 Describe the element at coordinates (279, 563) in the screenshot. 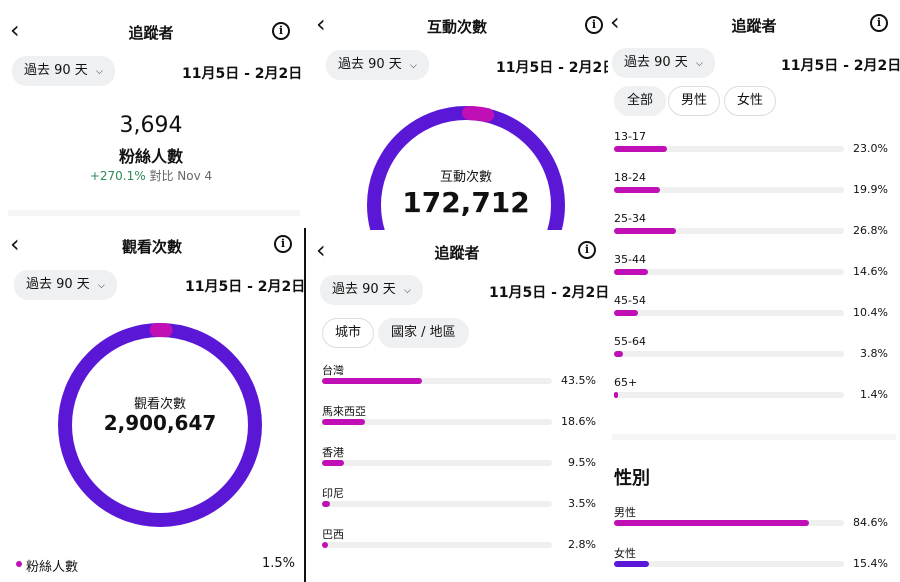

I see `legend-percent: 1.5%` at that location.